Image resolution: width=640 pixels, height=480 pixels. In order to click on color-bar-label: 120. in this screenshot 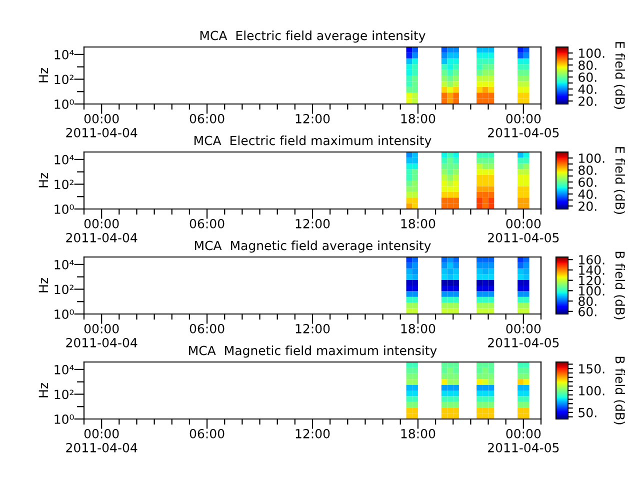, I will do `click(591, 281)`.